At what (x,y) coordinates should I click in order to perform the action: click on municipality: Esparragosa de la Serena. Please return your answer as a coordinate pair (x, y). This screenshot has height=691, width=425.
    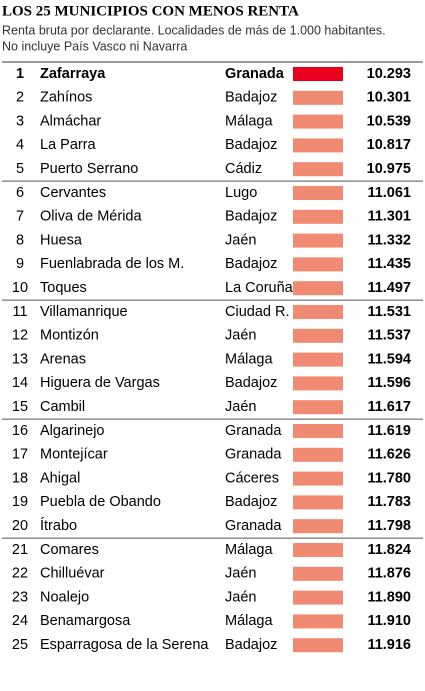
    Looking at the image, I should click on (124, 645).